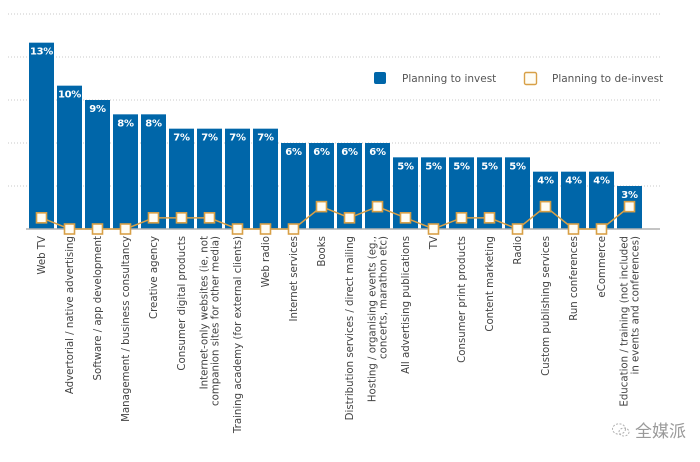  Describe the element at coordinates (97, 109) in the screenshot. I see `bar-data-label: 9%` at that location.